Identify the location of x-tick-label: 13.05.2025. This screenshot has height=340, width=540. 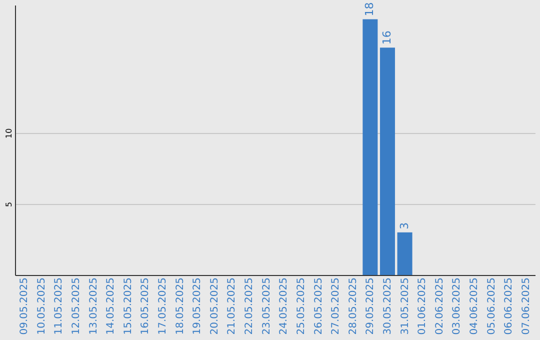
(94, 306).